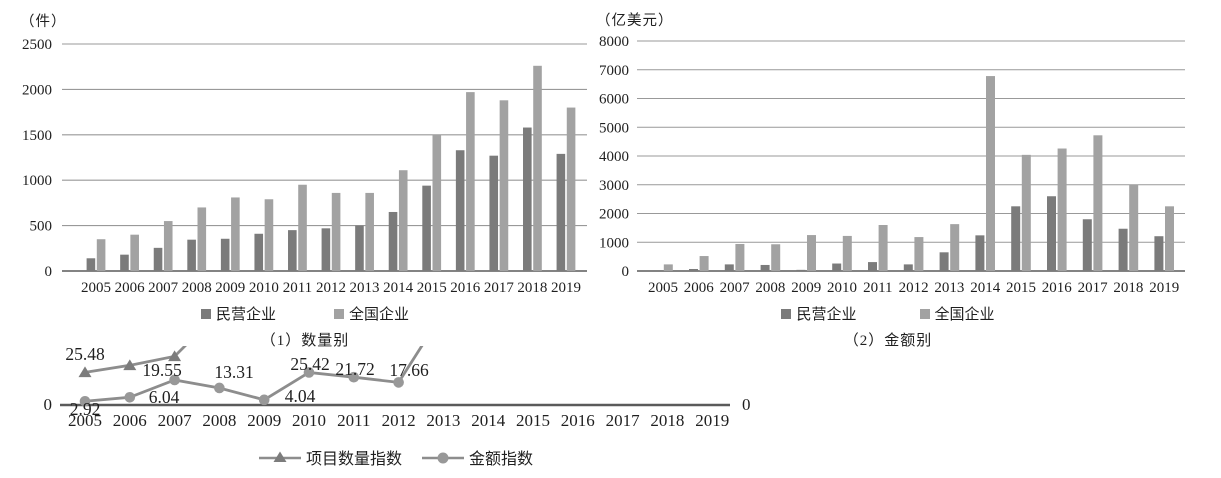 This screenshot has height=478, width=1221. Describe the element at coordinates (269, 235) in the screenshot. I see `quantity-chart-bar-national-2010` at that location.